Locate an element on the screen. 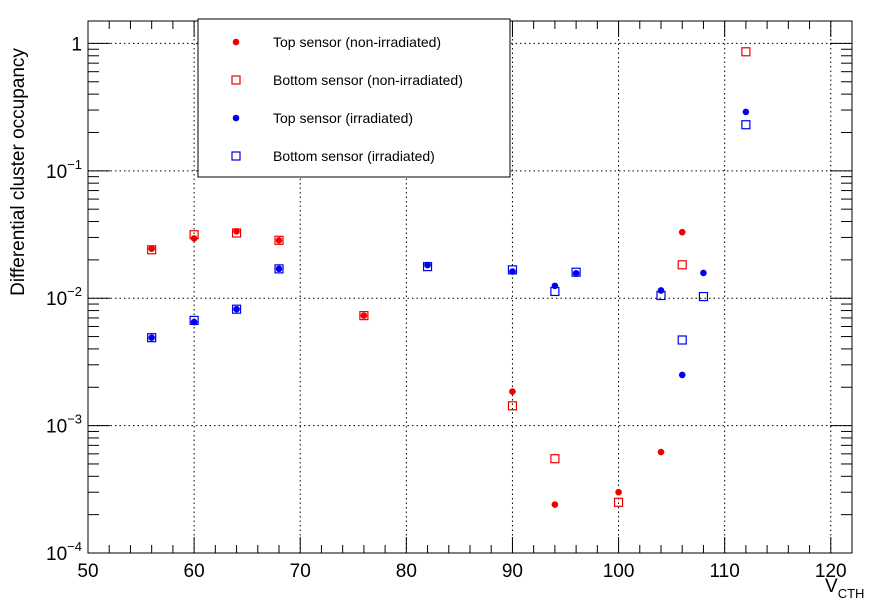 This screenshot has width=873, height=607. x-tick-label: 80 is located at coordinates (406, 571).